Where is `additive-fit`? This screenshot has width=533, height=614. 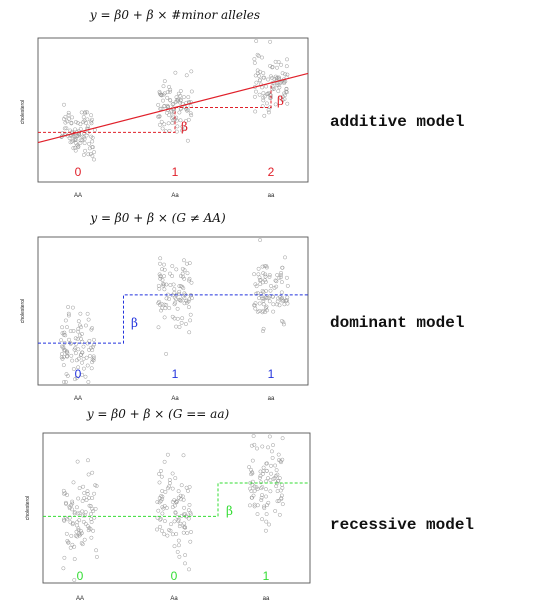
additive-fit is located at coordinates (173, 108).